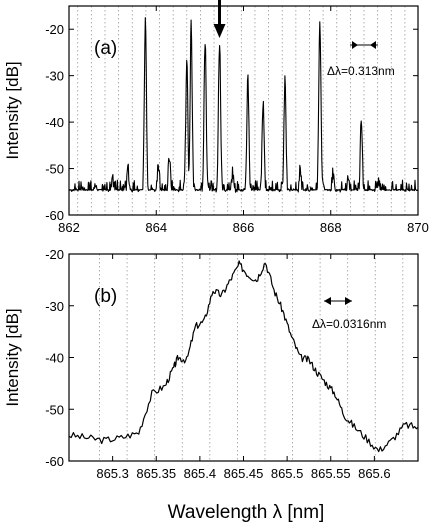  What do you see at coordinates (200, 473) in the screenshot?
I see `x-tick-label: 865.4` at bounding box center [200, 473].